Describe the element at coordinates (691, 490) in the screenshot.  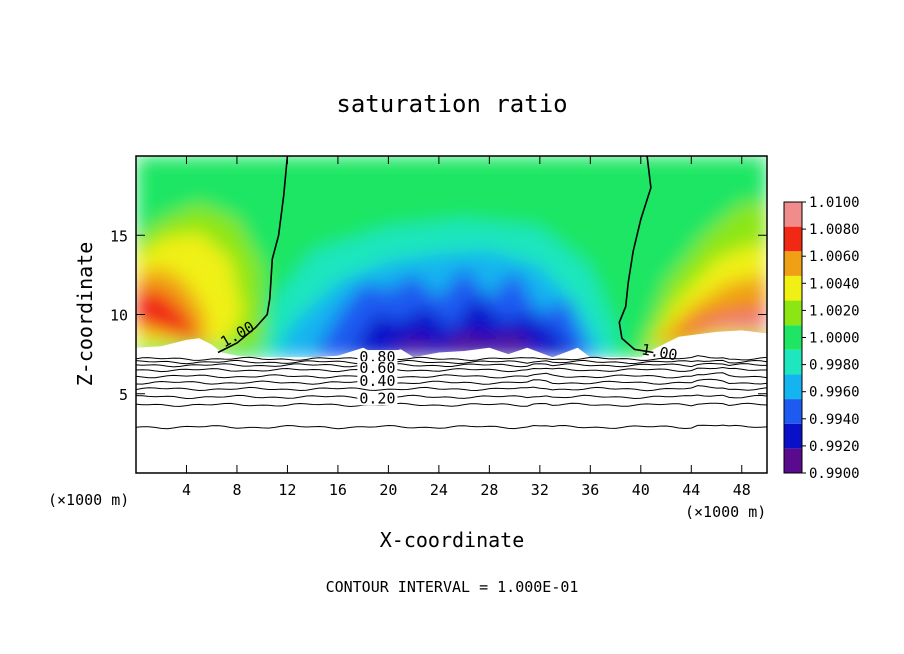
I see `x-tick-label: 44` at that location.